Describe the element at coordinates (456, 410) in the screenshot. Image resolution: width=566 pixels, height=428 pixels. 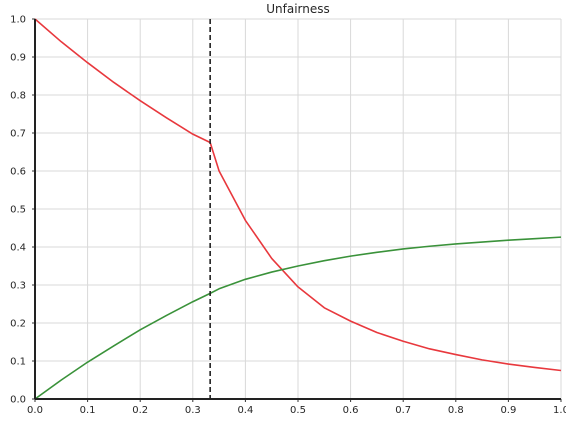
I see `x-tick-label: 0.8` at that location.